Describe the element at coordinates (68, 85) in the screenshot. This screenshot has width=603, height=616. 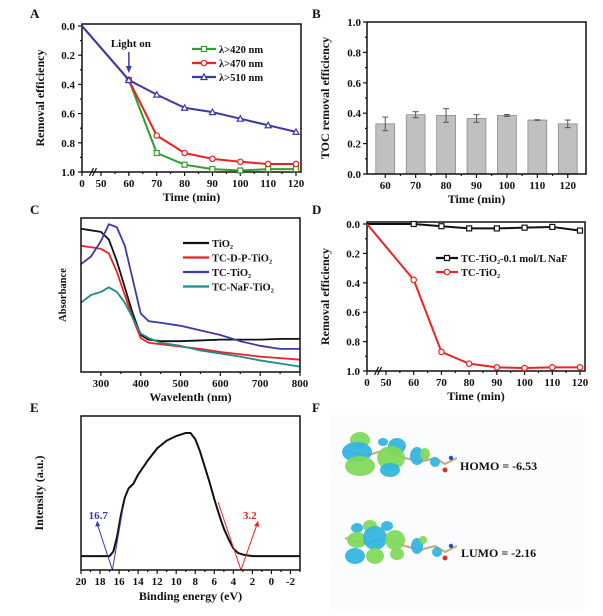
I see `y-tick-label: 0.4` at that location.